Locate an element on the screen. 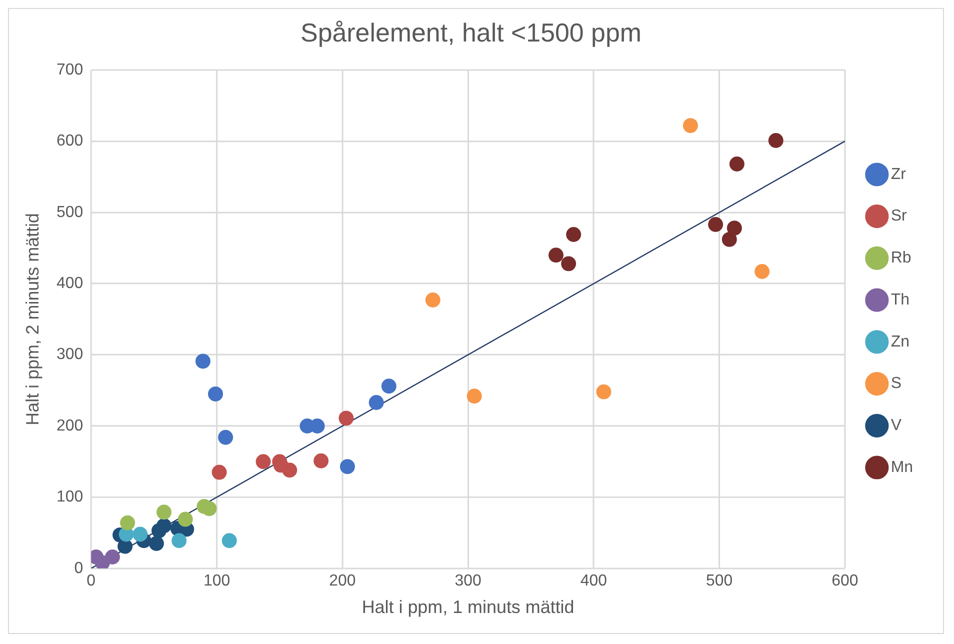 Image resolution: width=954 pixels, height=644 pixels. legend-label: Zn is located at coordinates (900, 341).